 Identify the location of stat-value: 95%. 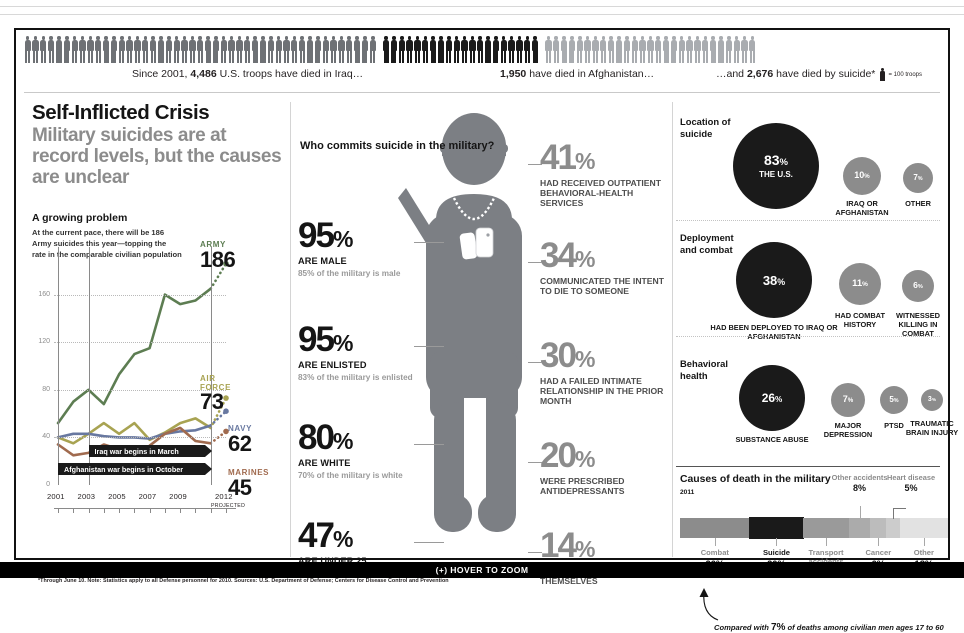
(325, 235).